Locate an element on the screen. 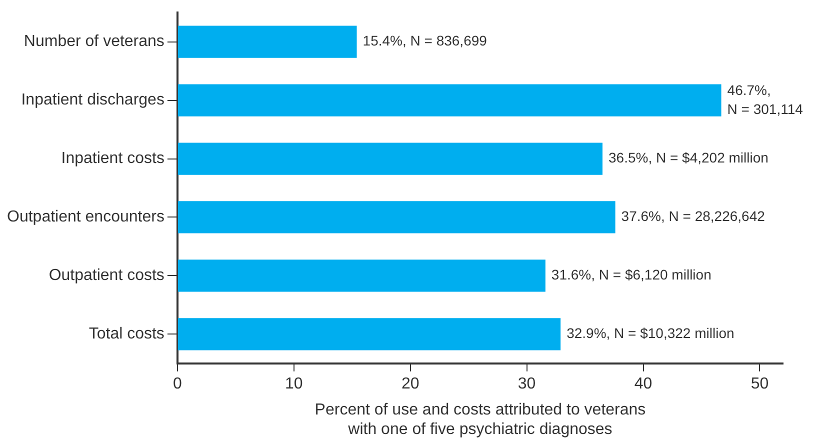  y-tick-label: Total costs is located at coordinates (126, 334).